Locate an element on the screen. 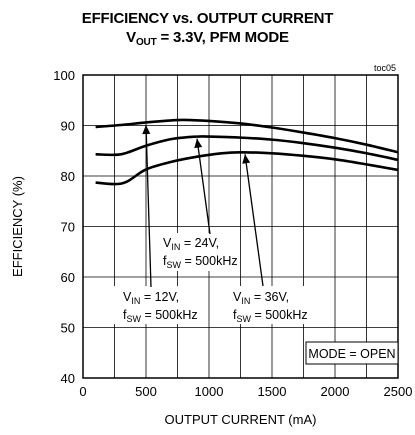  y-tick-label: 70 is located at coordinates (68, 227).